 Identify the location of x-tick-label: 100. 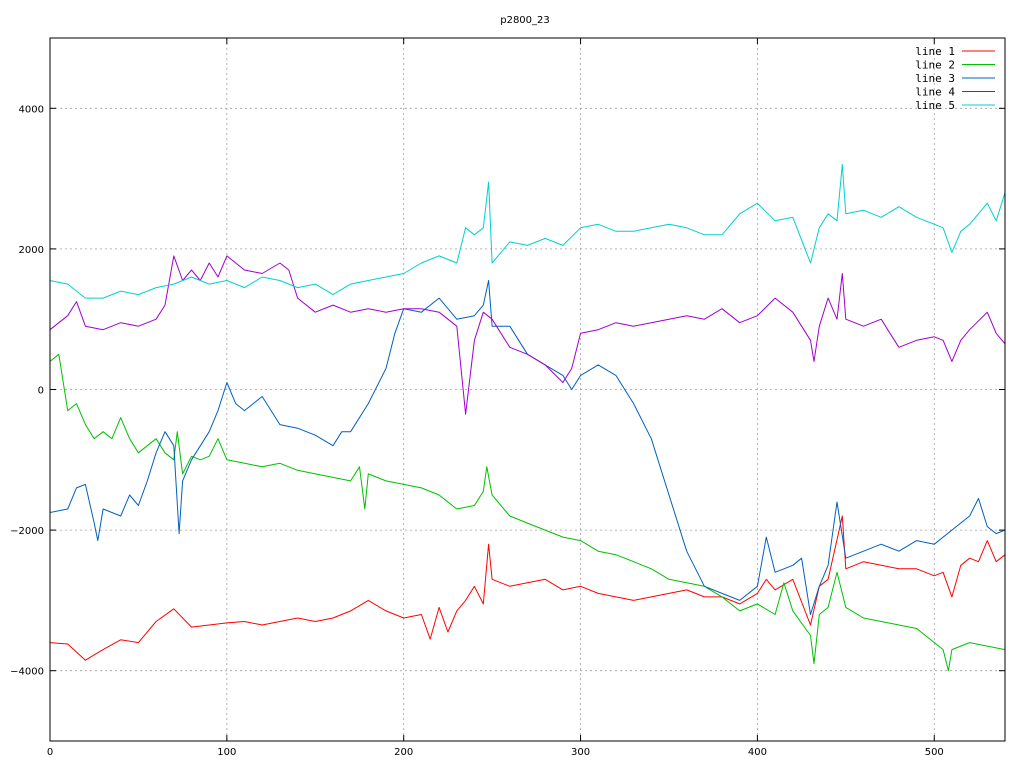
(226, 752).